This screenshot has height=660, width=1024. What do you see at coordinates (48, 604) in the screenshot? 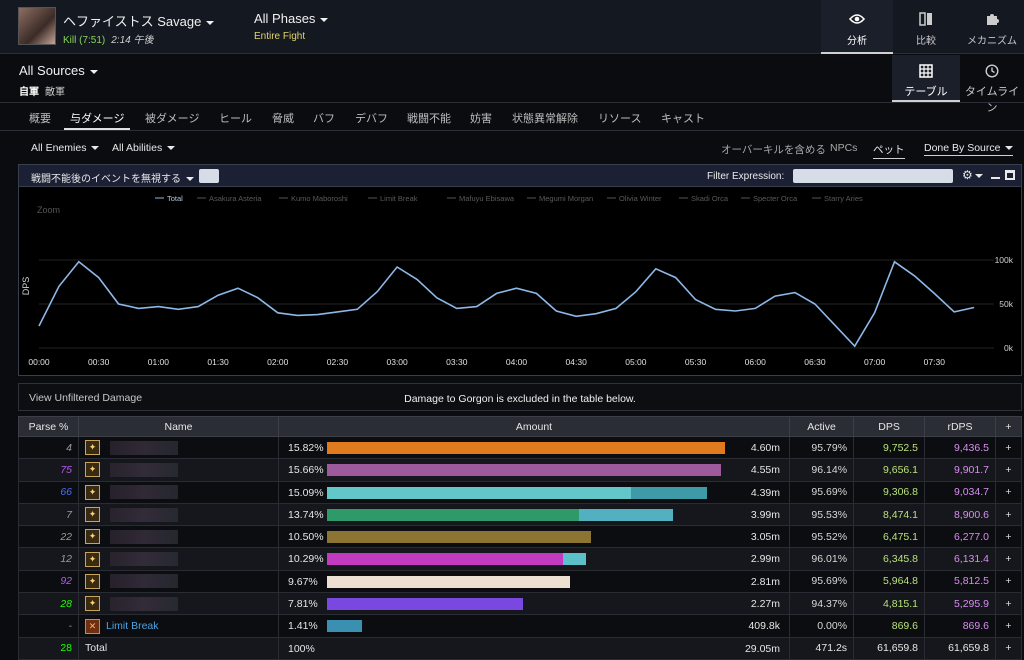
I see `parse-cell: 28` at bounding box center [48, 604].